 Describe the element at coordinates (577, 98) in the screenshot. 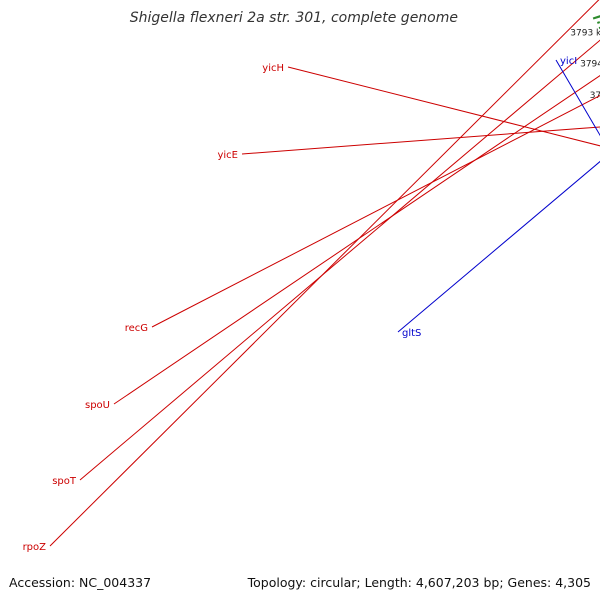

I see `yicI-leader-line` at that location.